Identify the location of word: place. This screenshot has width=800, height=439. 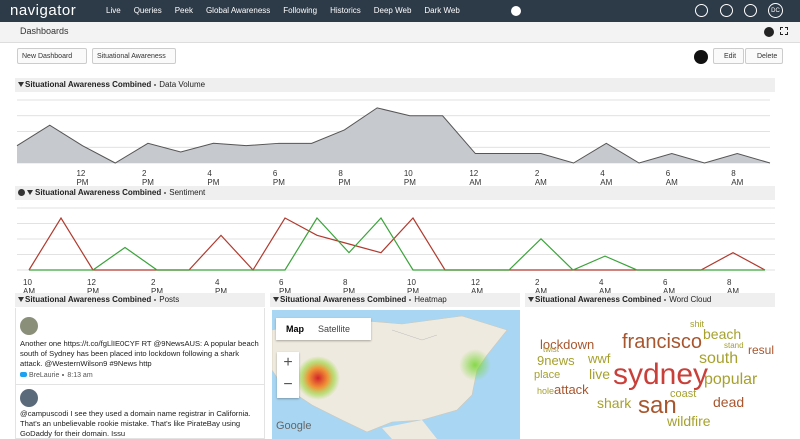
(547, 375).